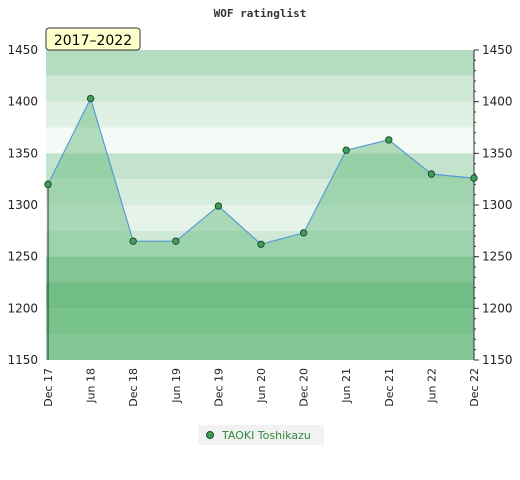 The height and width of the screenshot is (480, 520). Describe the element at coordinates (497, 153) in the screenshot. I see `y-tick-label-right: 1350` at that location.